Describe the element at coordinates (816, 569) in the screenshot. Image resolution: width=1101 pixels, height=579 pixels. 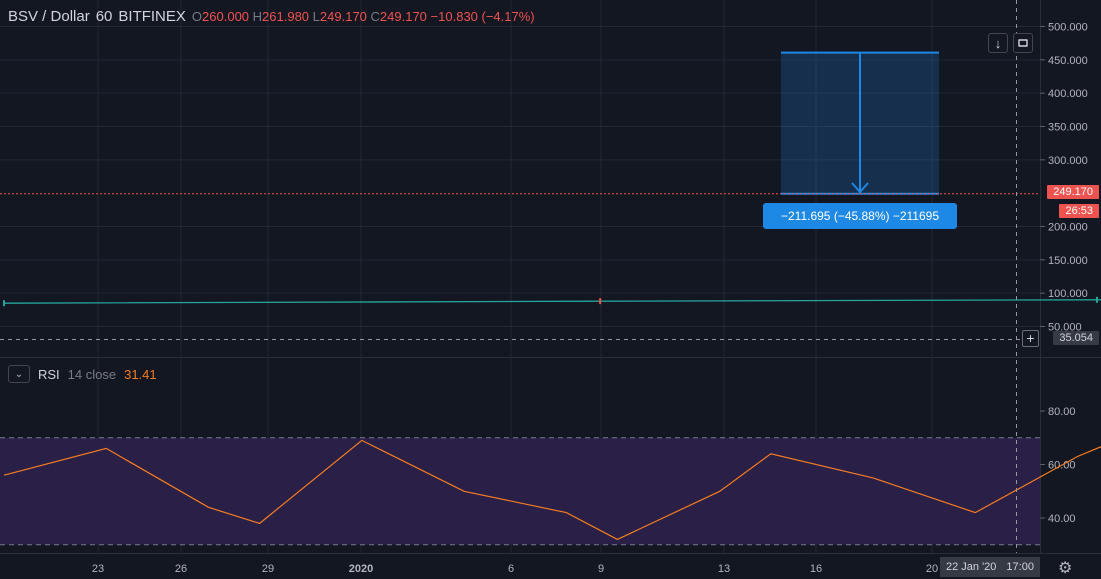
I see `time-tick-label: 16` at that location.